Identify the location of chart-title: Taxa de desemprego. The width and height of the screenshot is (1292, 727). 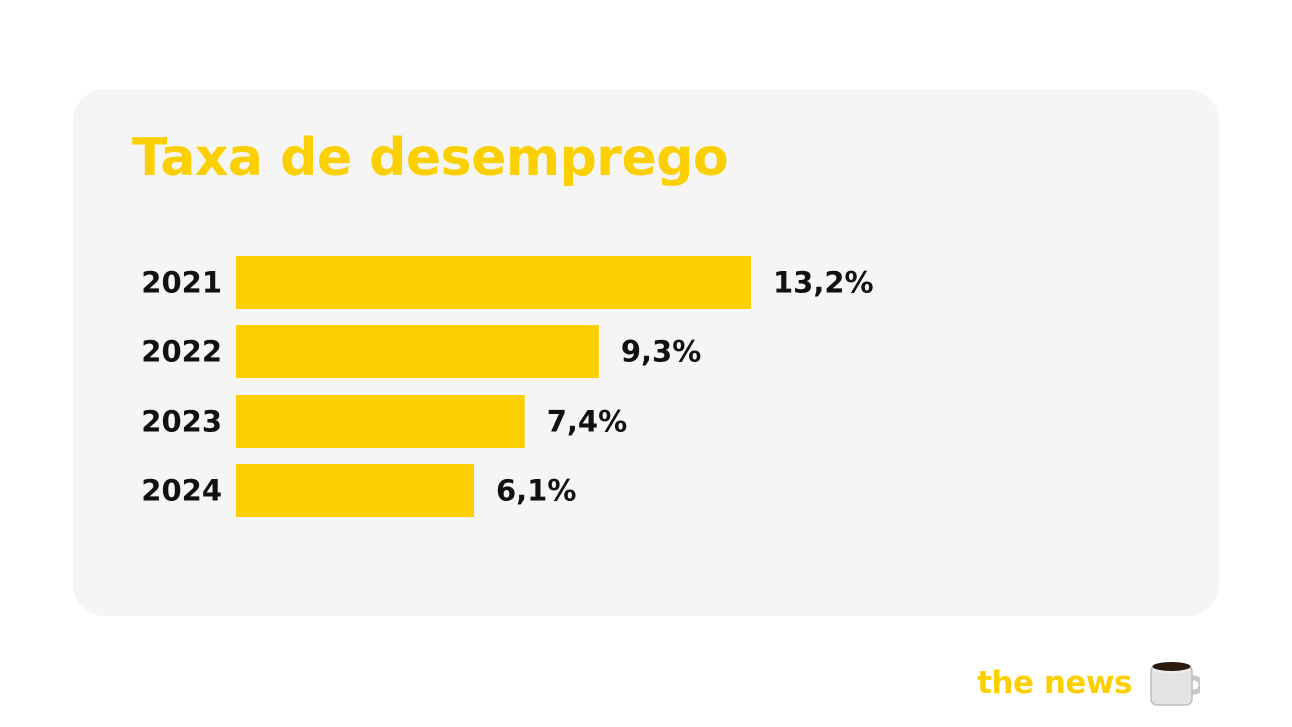
(430, 158).